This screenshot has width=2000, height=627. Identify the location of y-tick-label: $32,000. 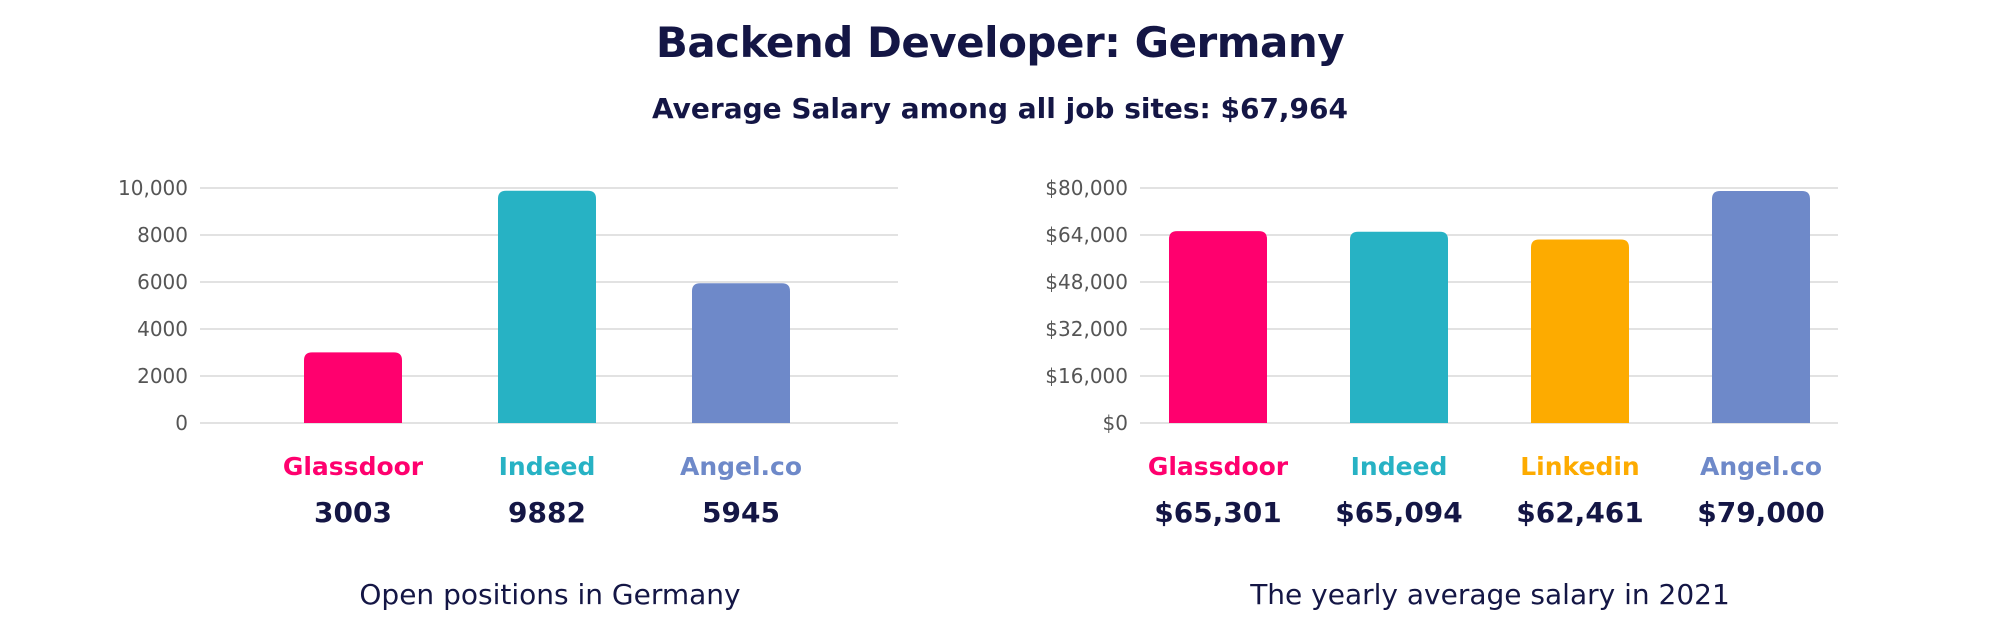
(1086, 329).